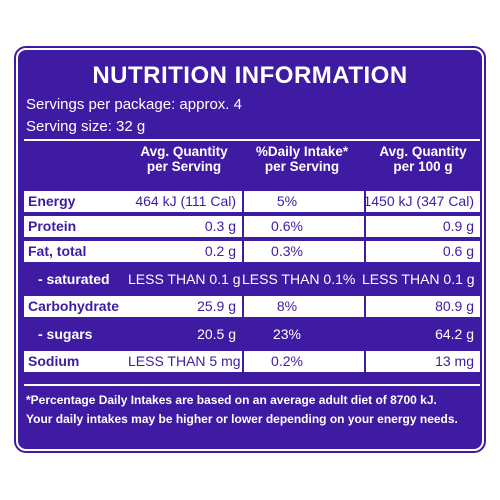 This screenshot has height=500, width=500. Describe the element at coordinates (54, 361) in the screenshot. I see `row-label: Sodium` at that location.